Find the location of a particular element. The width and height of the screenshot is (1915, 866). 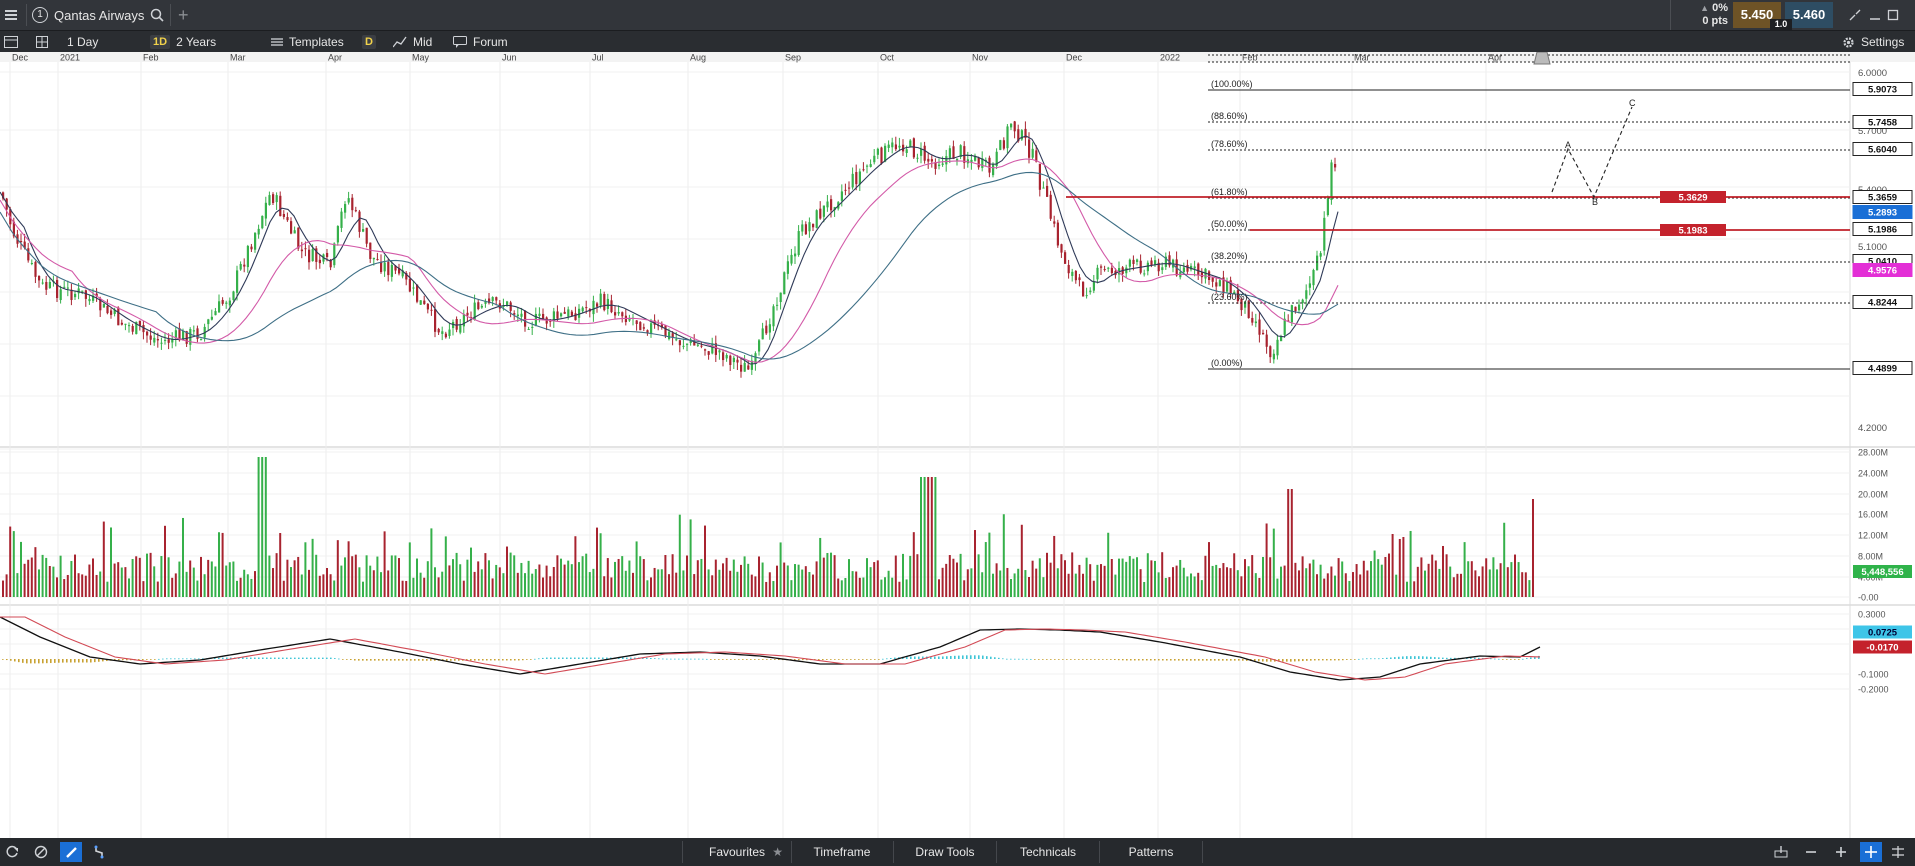

pencil-icon is located at coordinates (71, 852).